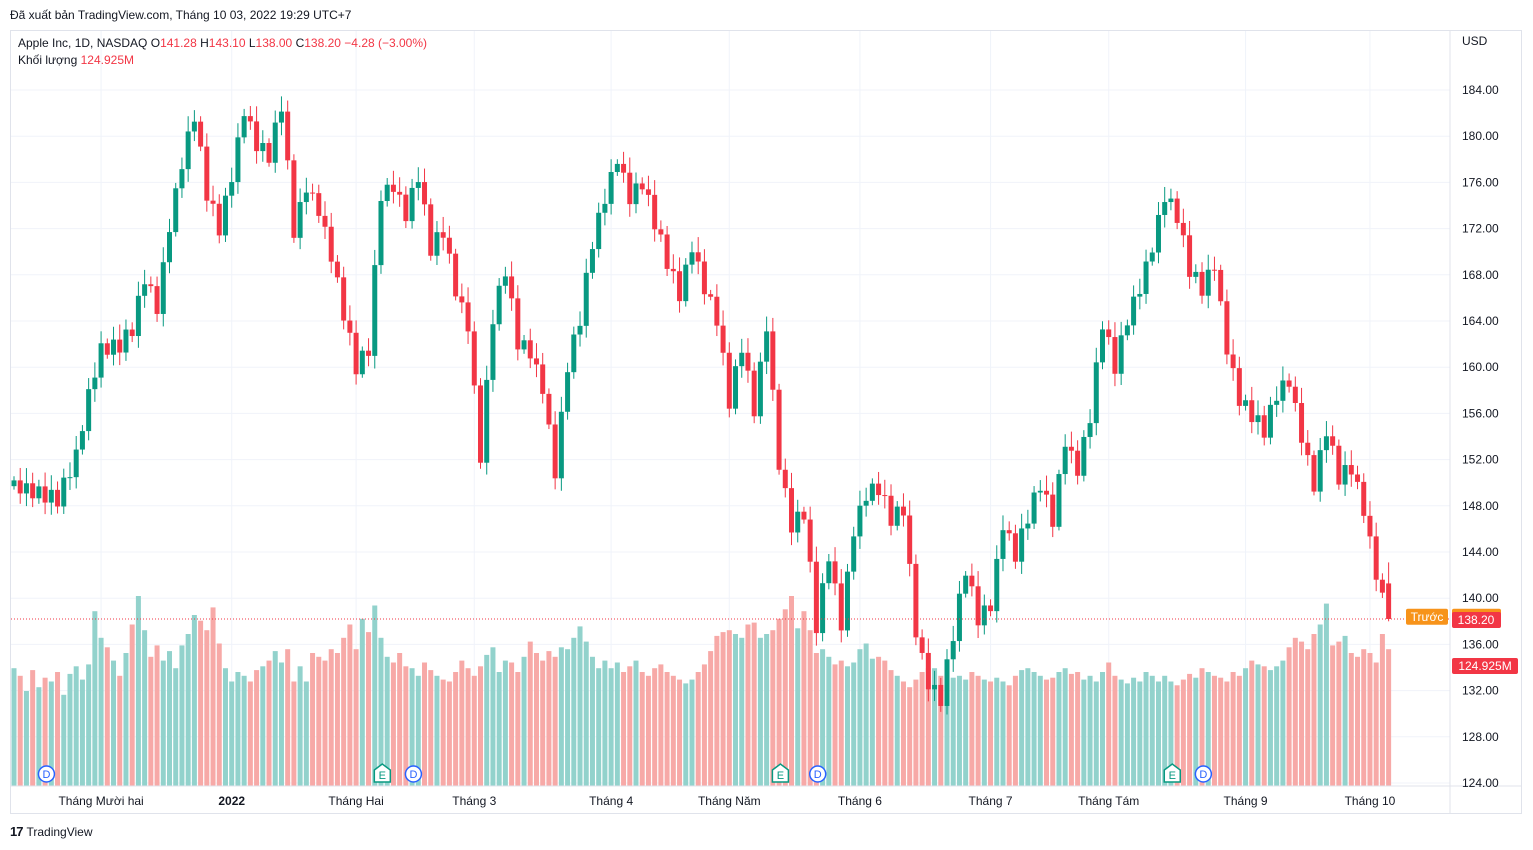  I want to click on y-tick-label: 144.00, so click(1480, 552).